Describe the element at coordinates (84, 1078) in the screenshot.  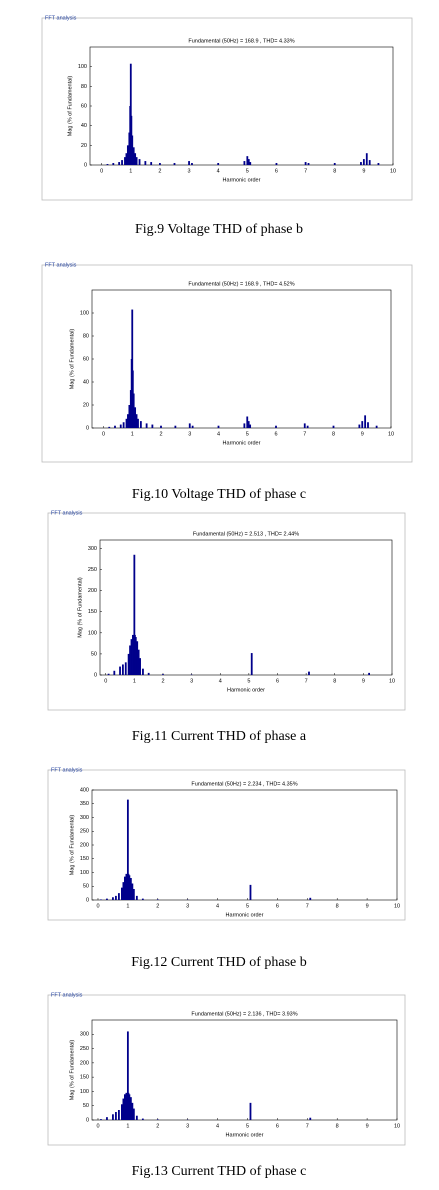
I see `y-tick-label: 150` at that location.